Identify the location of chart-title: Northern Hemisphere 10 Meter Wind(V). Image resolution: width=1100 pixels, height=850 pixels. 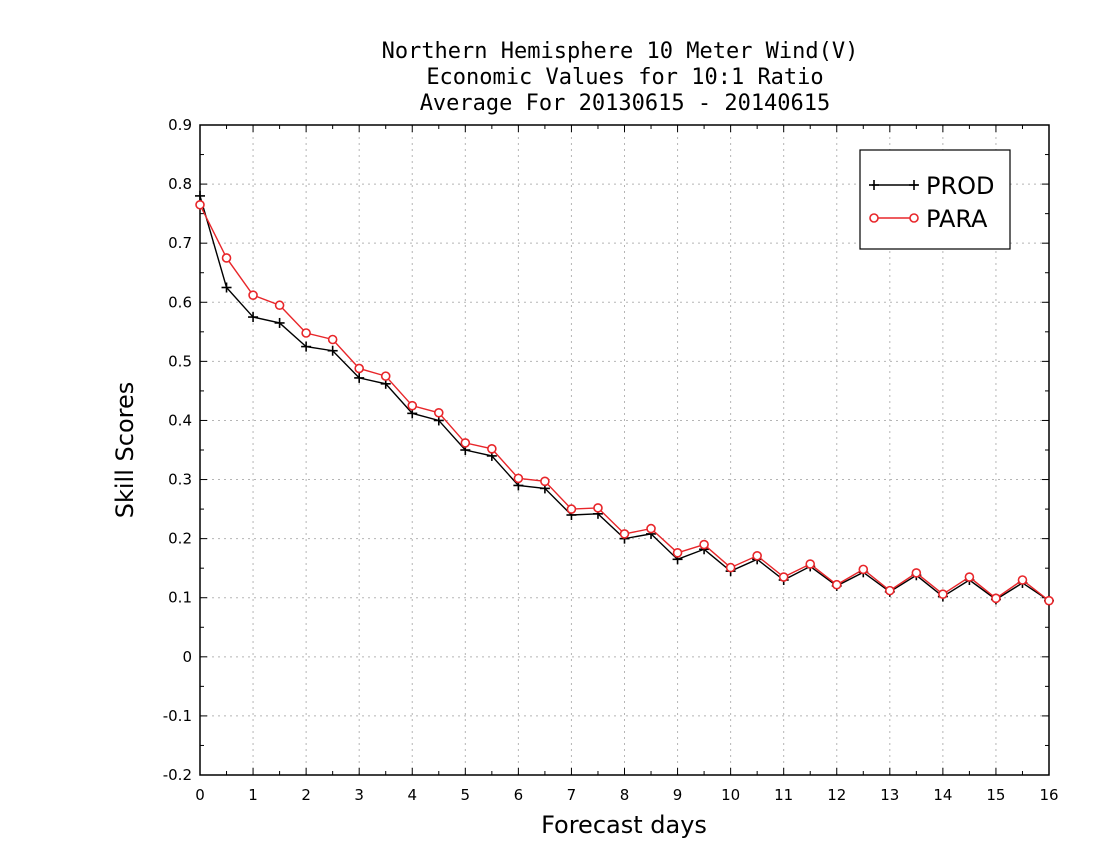
(620, 51).